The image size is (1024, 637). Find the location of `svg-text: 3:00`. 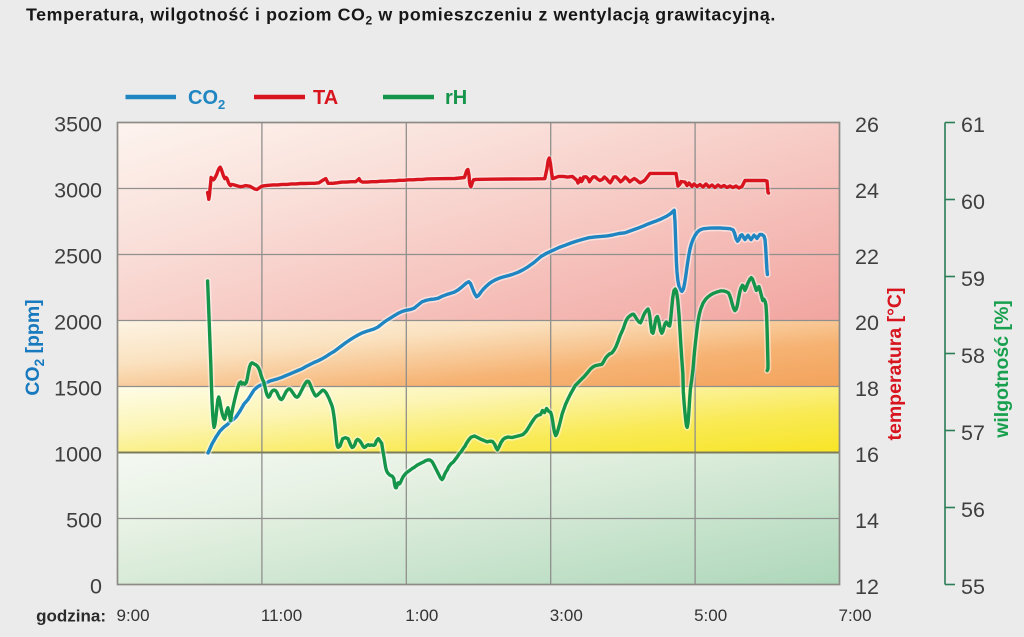

svg-text: 3:00 is located at coordinates (566, 615).